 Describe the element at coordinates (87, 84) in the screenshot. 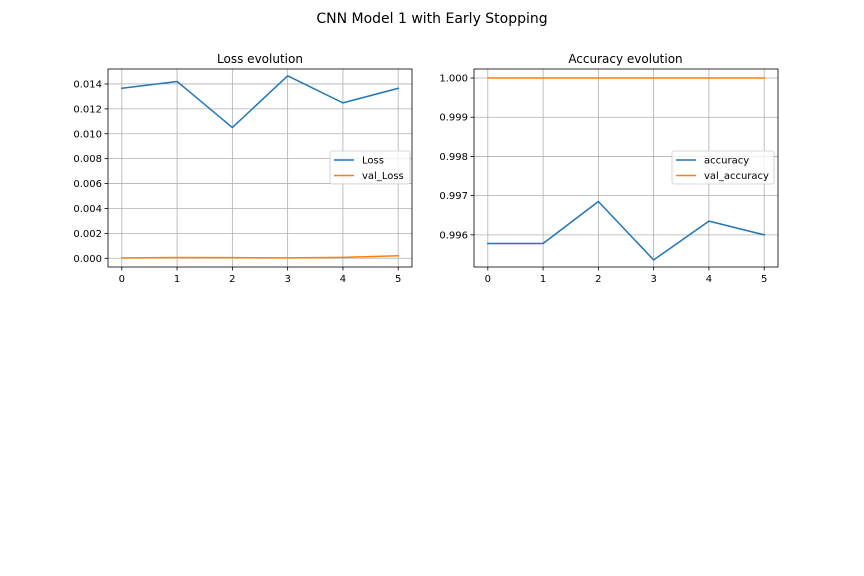

I see `loss-ytick-label: 0.014` at that location.